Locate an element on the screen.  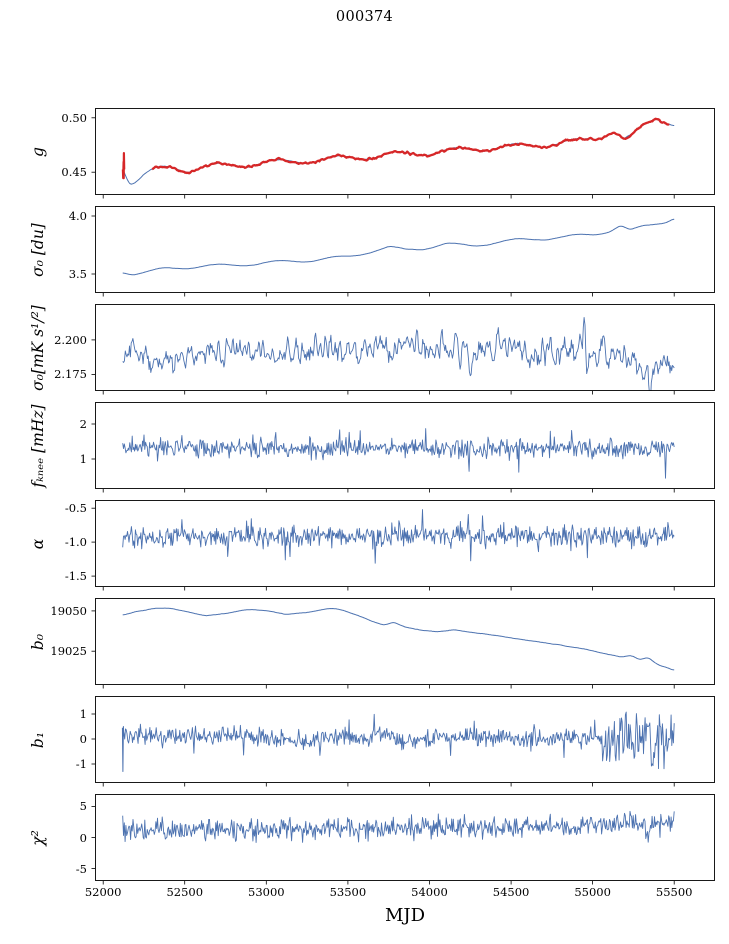
x-tick-label: 55500 is located at coordinates (674, 892).